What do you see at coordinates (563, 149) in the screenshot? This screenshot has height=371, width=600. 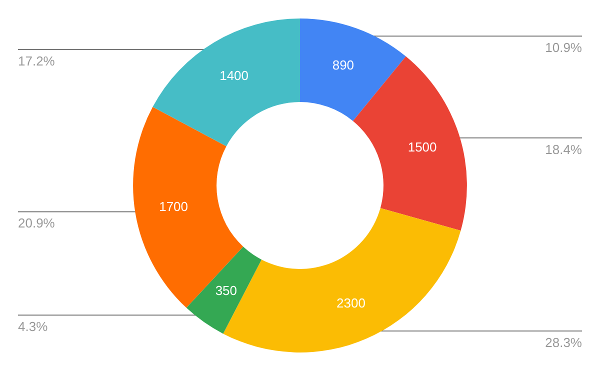 I see `text: 18.4%` at bounding box center [563, 149].